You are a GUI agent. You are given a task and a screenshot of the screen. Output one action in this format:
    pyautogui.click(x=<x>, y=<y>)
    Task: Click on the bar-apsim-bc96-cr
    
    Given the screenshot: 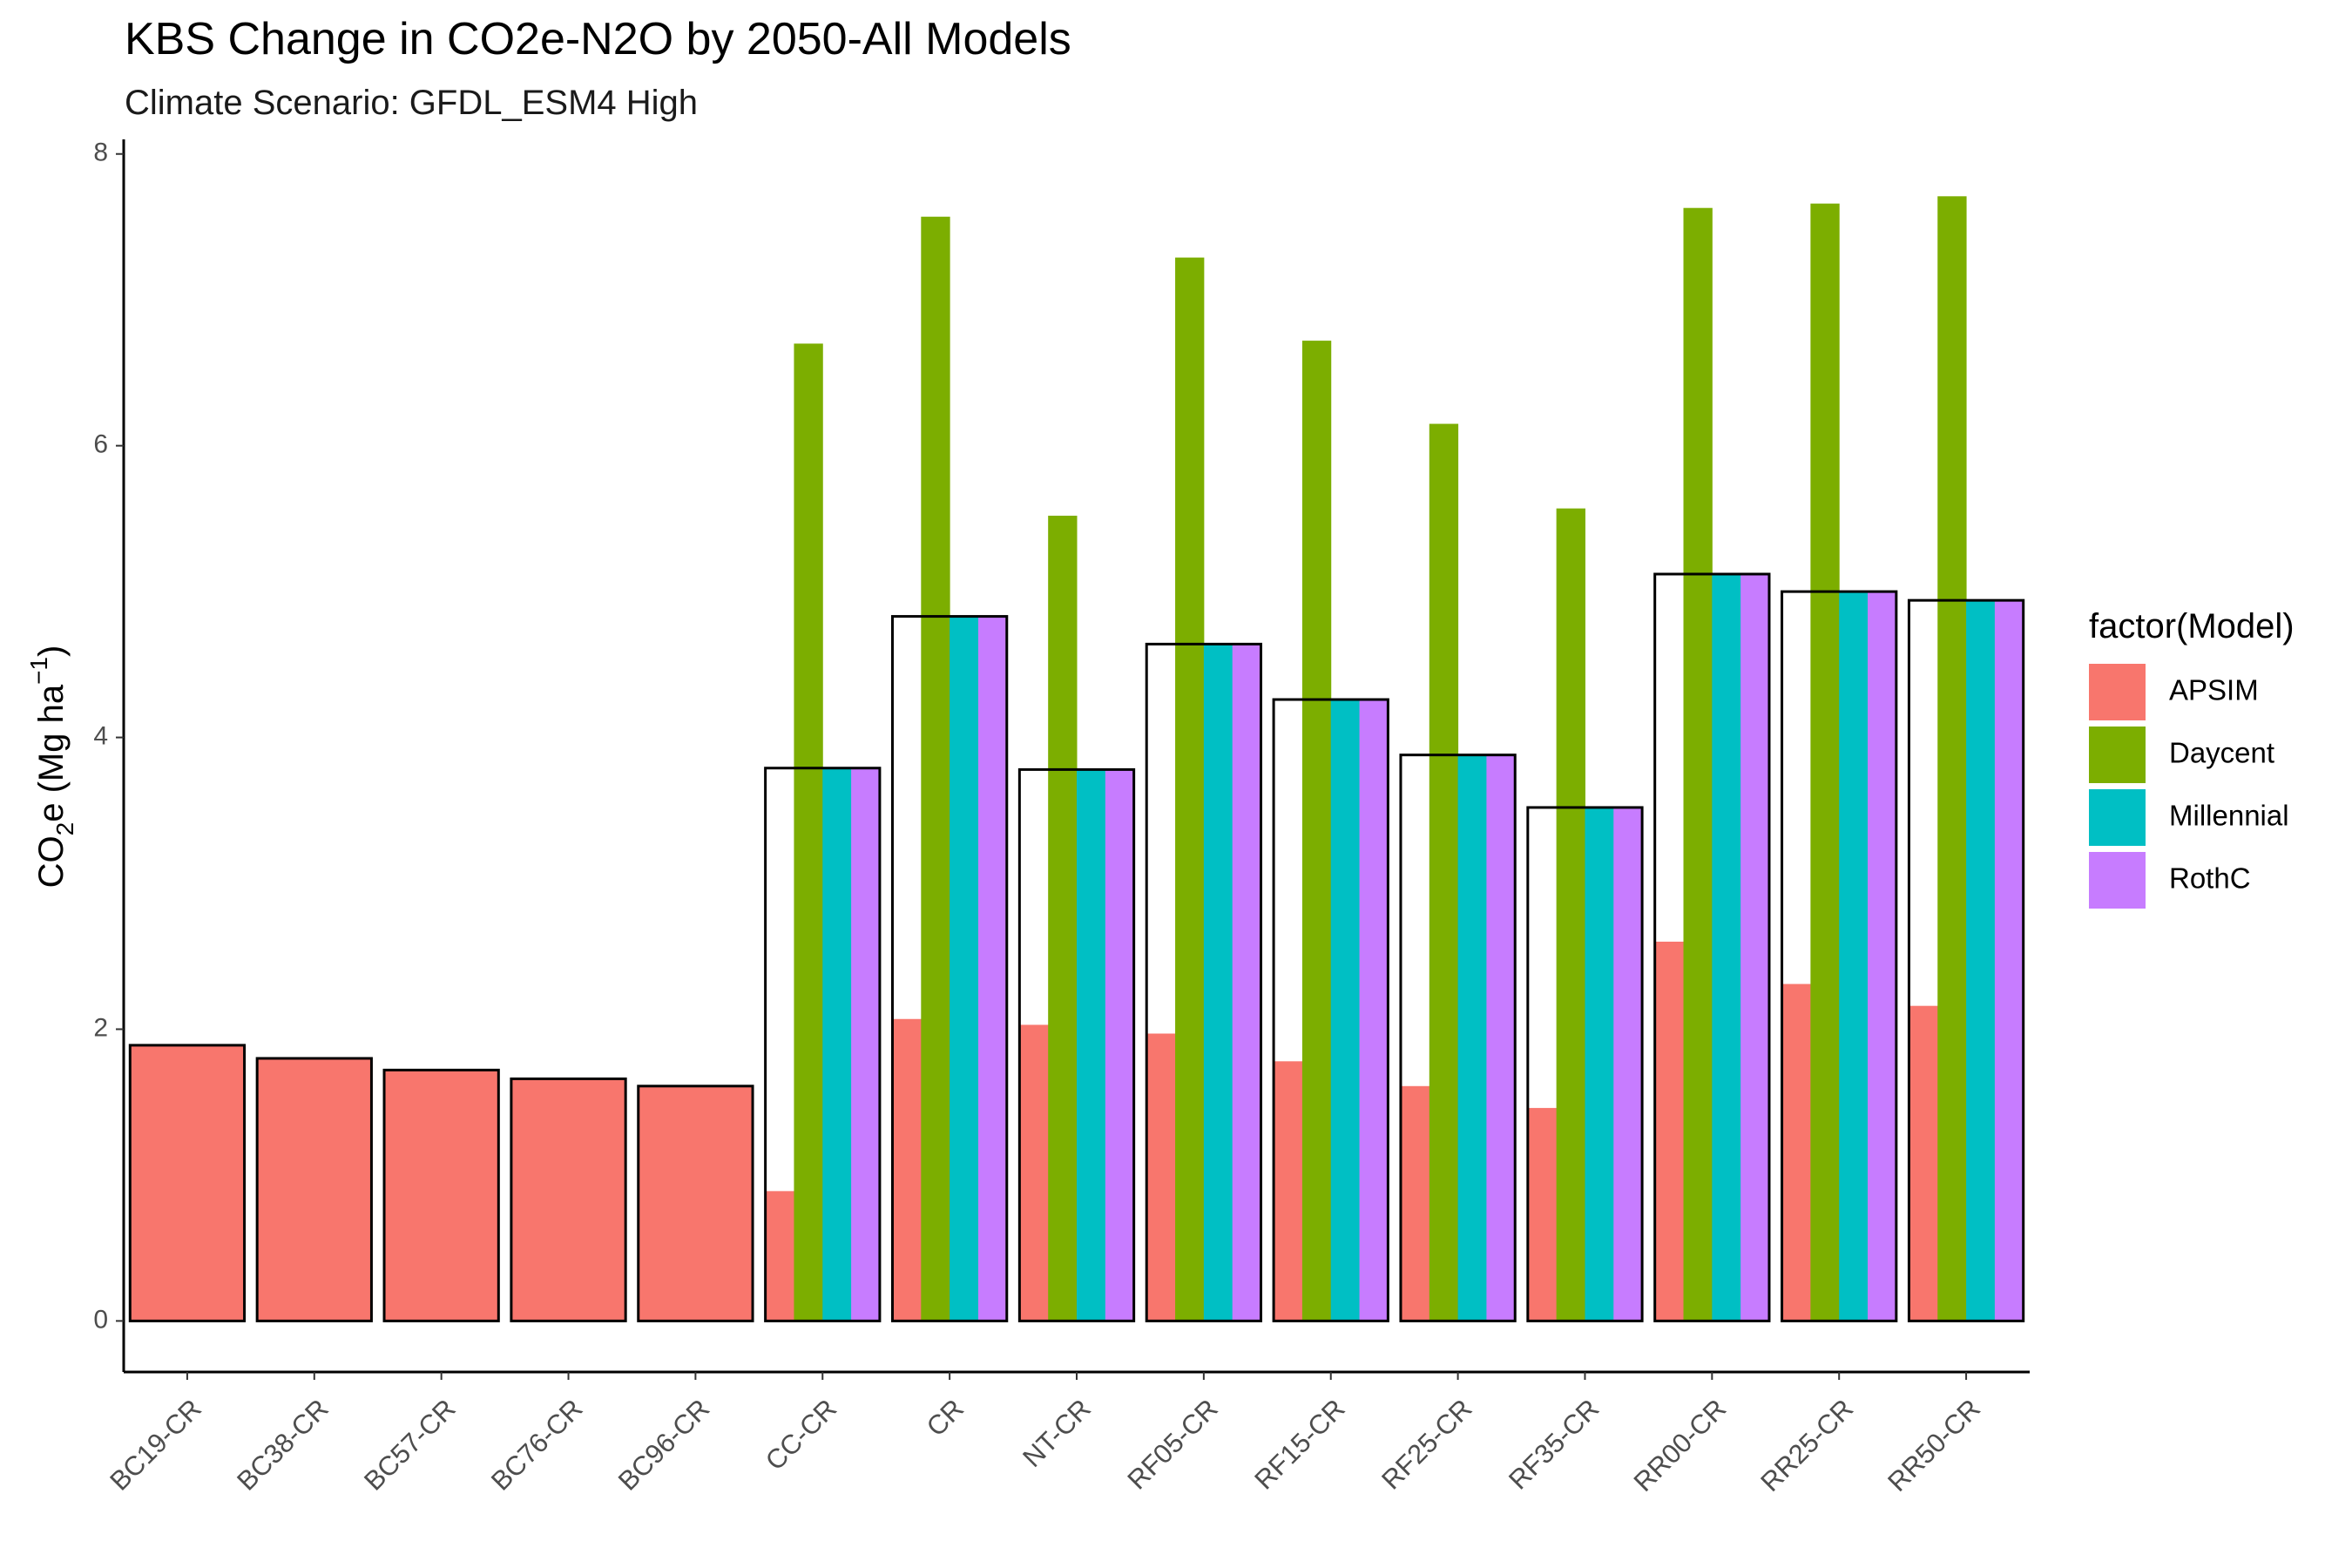 What is the action you would take?
    pyautogui.click(x=696, y=1203)
    